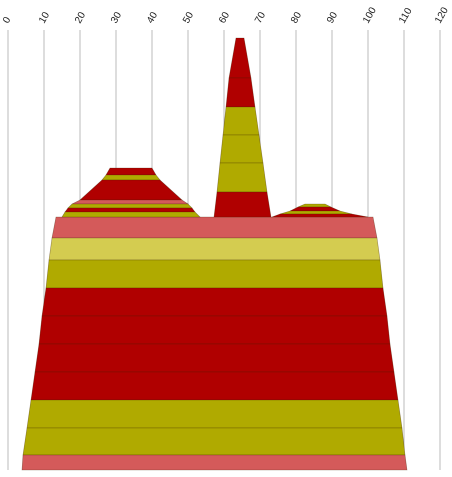 This screenshot has height=477, width=452. I want to click on x-tick-label: 40, so click(152, 18).